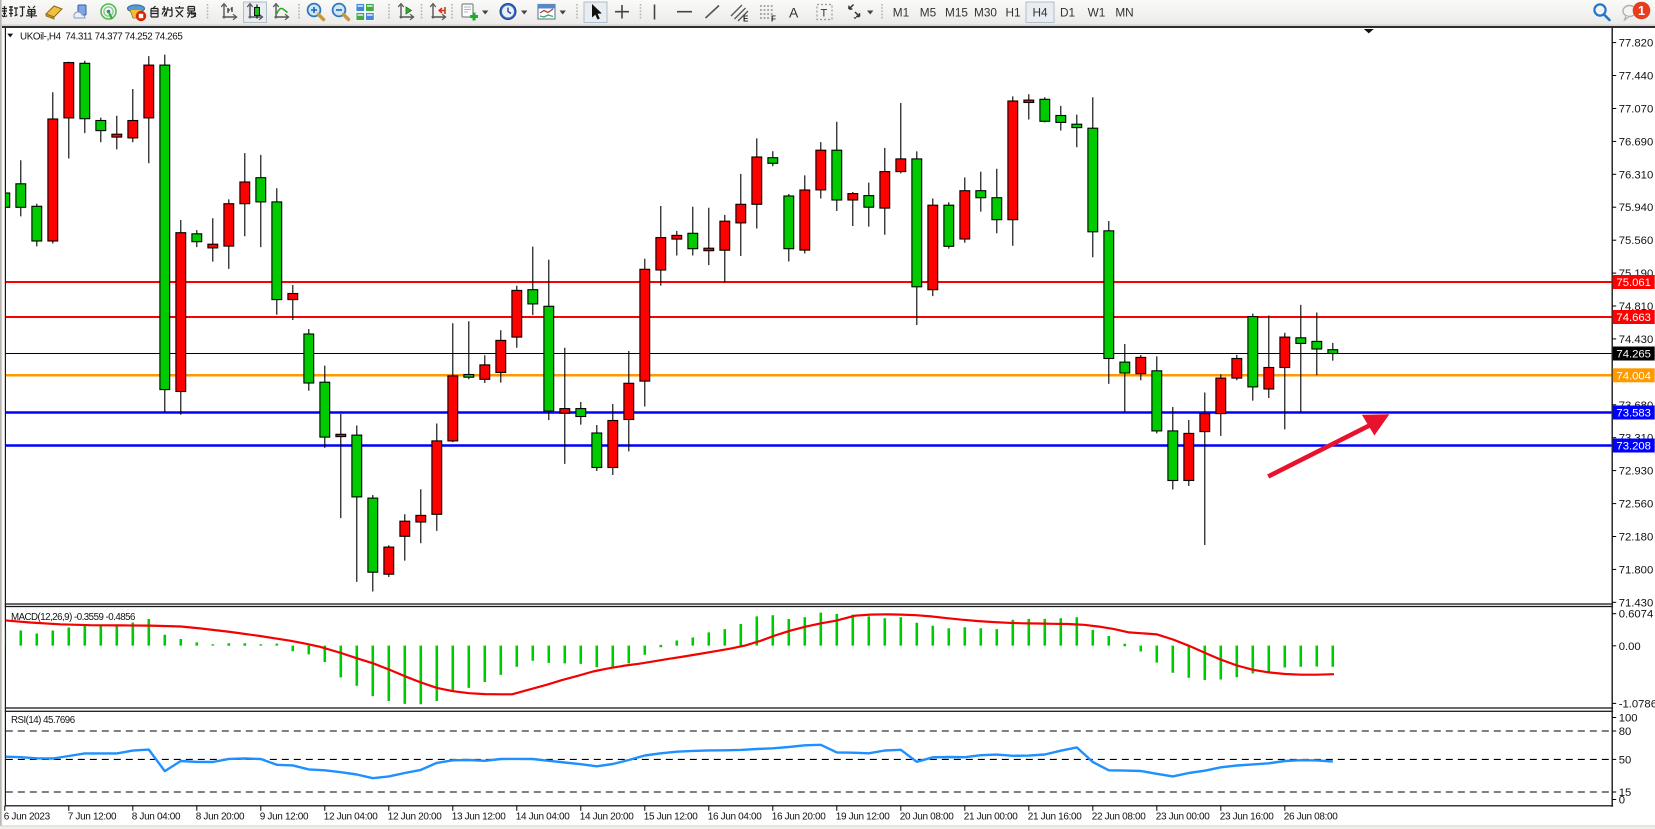  Describe the element at coordinates (1067, 13) in the screenshot. I see `svg-text: D1` at that location.